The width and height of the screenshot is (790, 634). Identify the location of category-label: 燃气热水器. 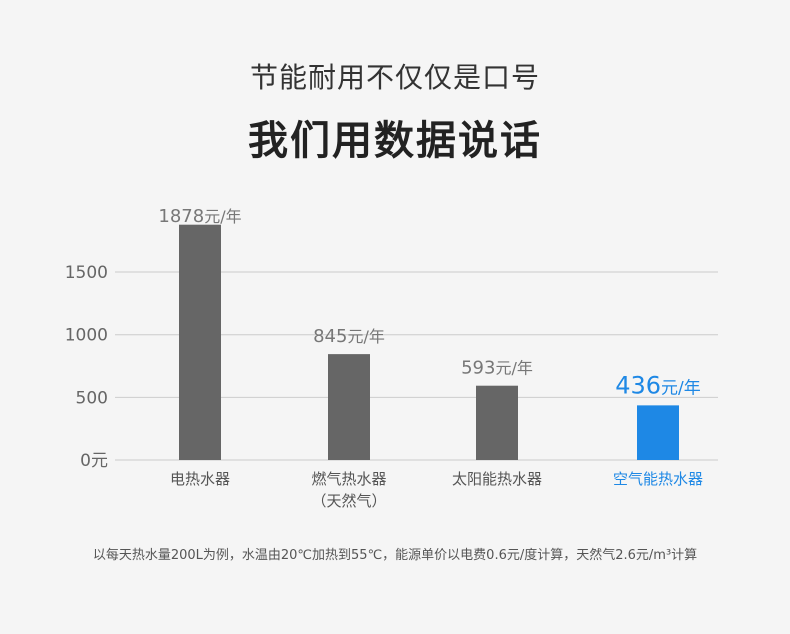
(348, 479).